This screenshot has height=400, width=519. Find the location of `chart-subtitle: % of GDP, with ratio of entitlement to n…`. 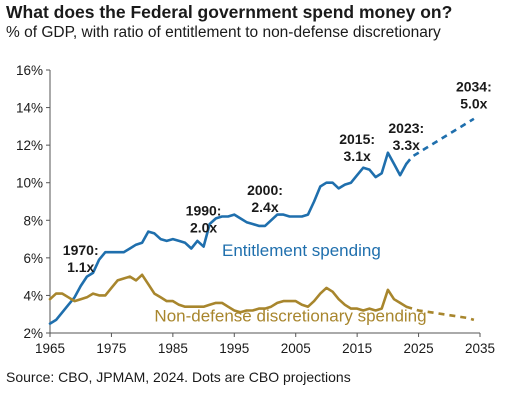

chart-subtitle: % of GDP, with ratio of entitlement to n… is located at coordinates (223, 32).